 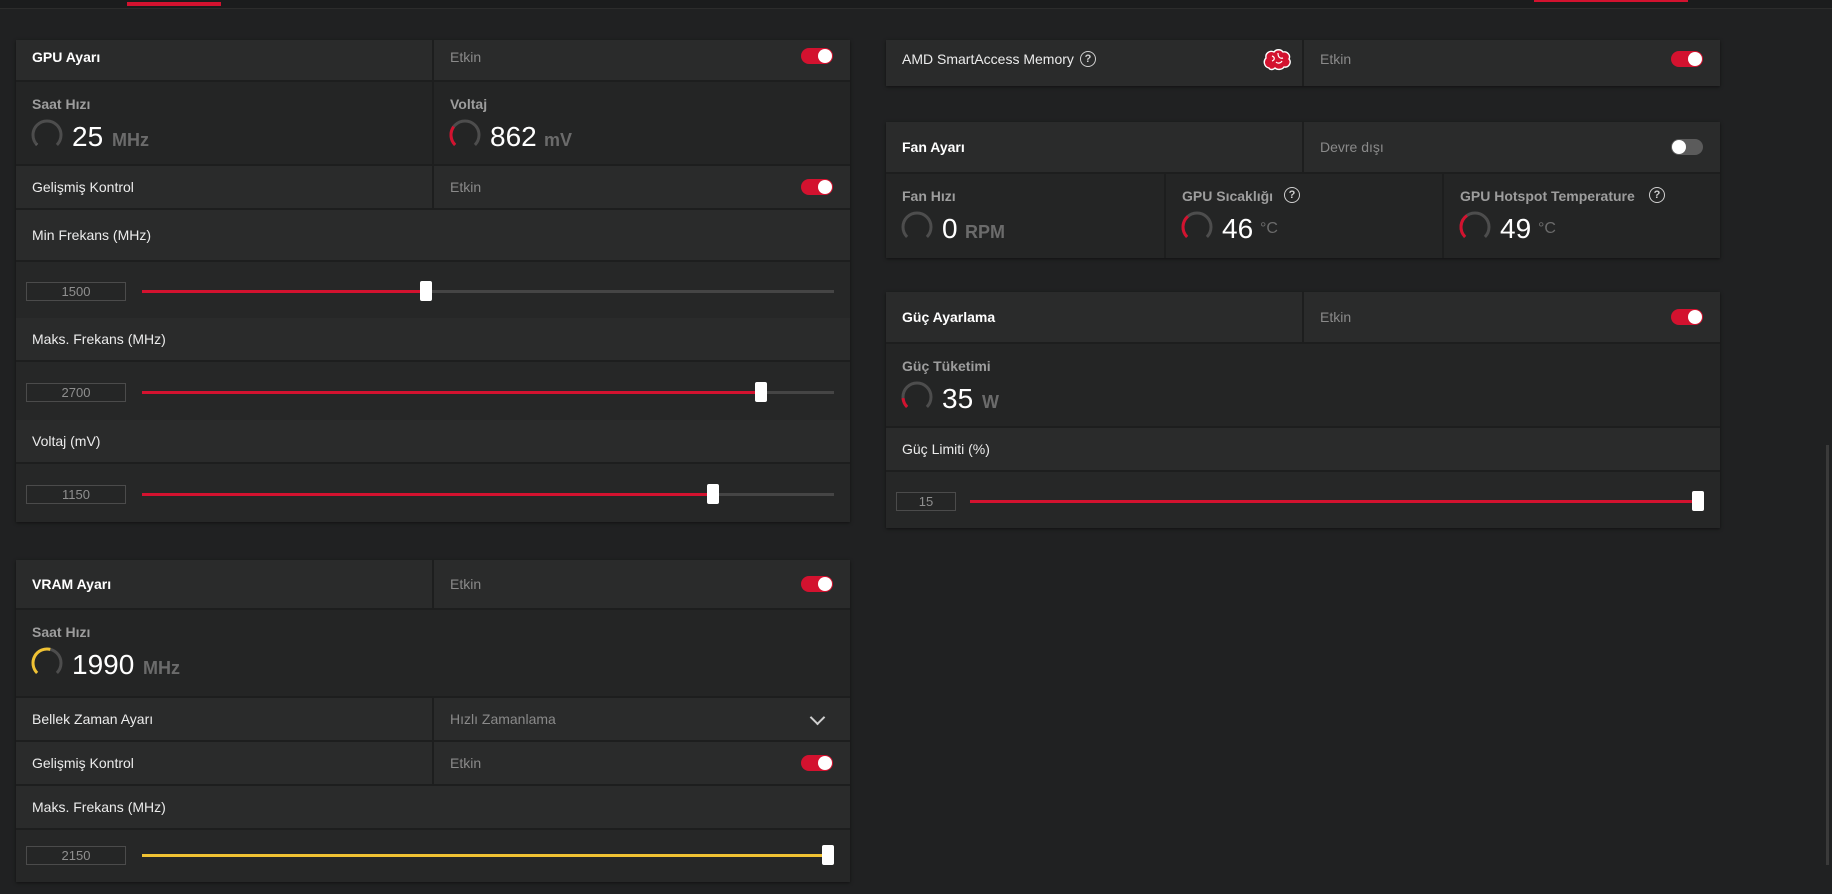 I want to click on voltage-slider, so click(x=488, y=494).